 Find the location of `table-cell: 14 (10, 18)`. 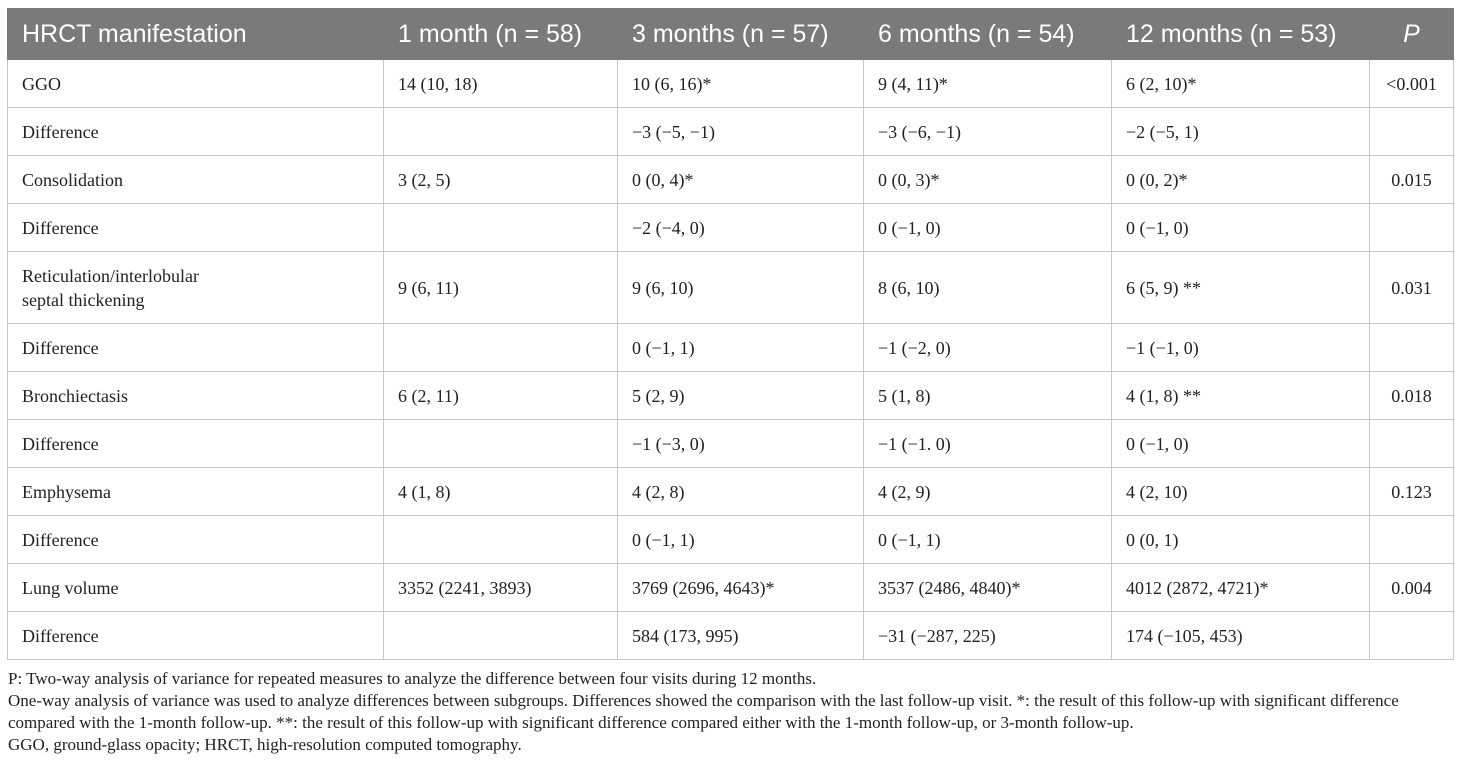

table-cell: 14 (10, 18) is located at coordinates (500, 83).